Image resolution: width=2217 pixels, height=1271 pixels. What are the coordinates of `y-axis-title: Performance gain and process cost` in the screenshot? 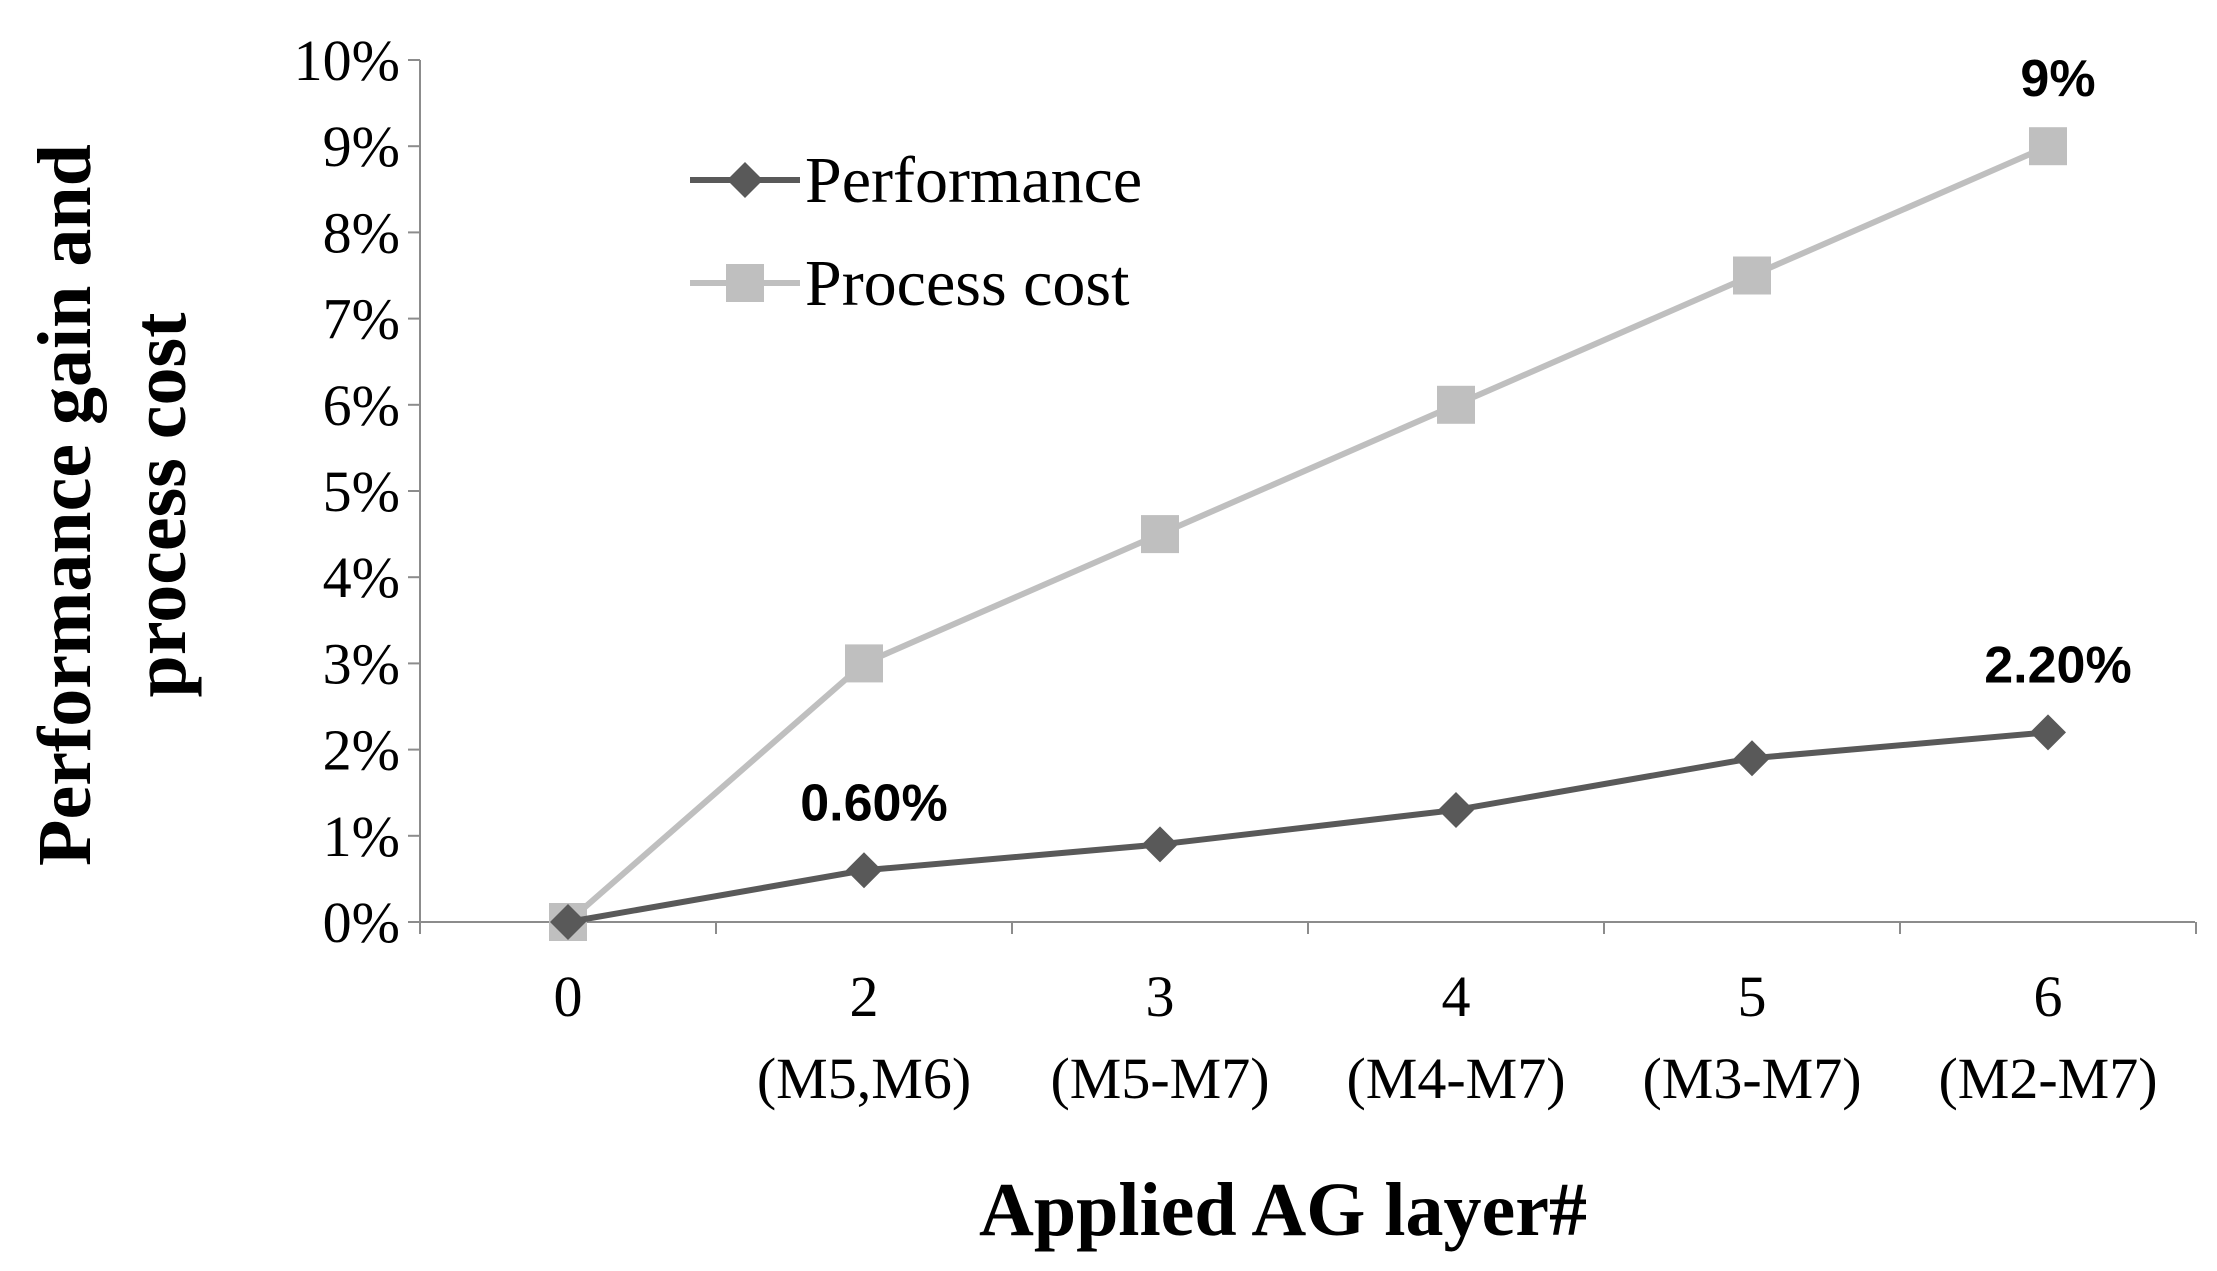 It's located at (112, 505).